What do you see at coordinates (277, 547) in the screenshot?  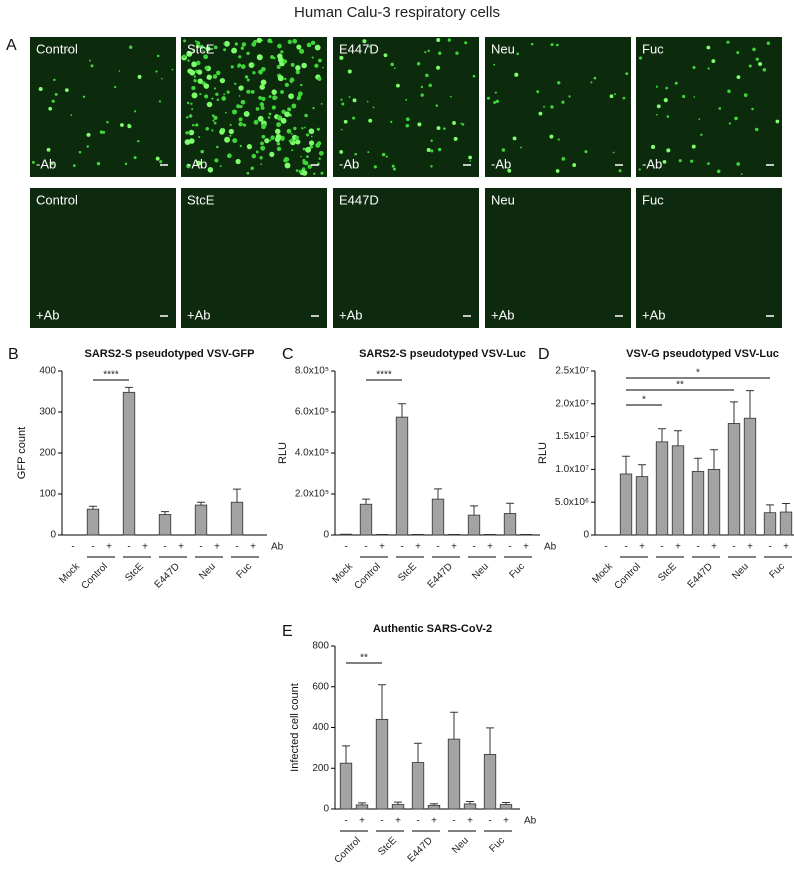 I see `ab-label: Ab` at bounding box center [277, 547].